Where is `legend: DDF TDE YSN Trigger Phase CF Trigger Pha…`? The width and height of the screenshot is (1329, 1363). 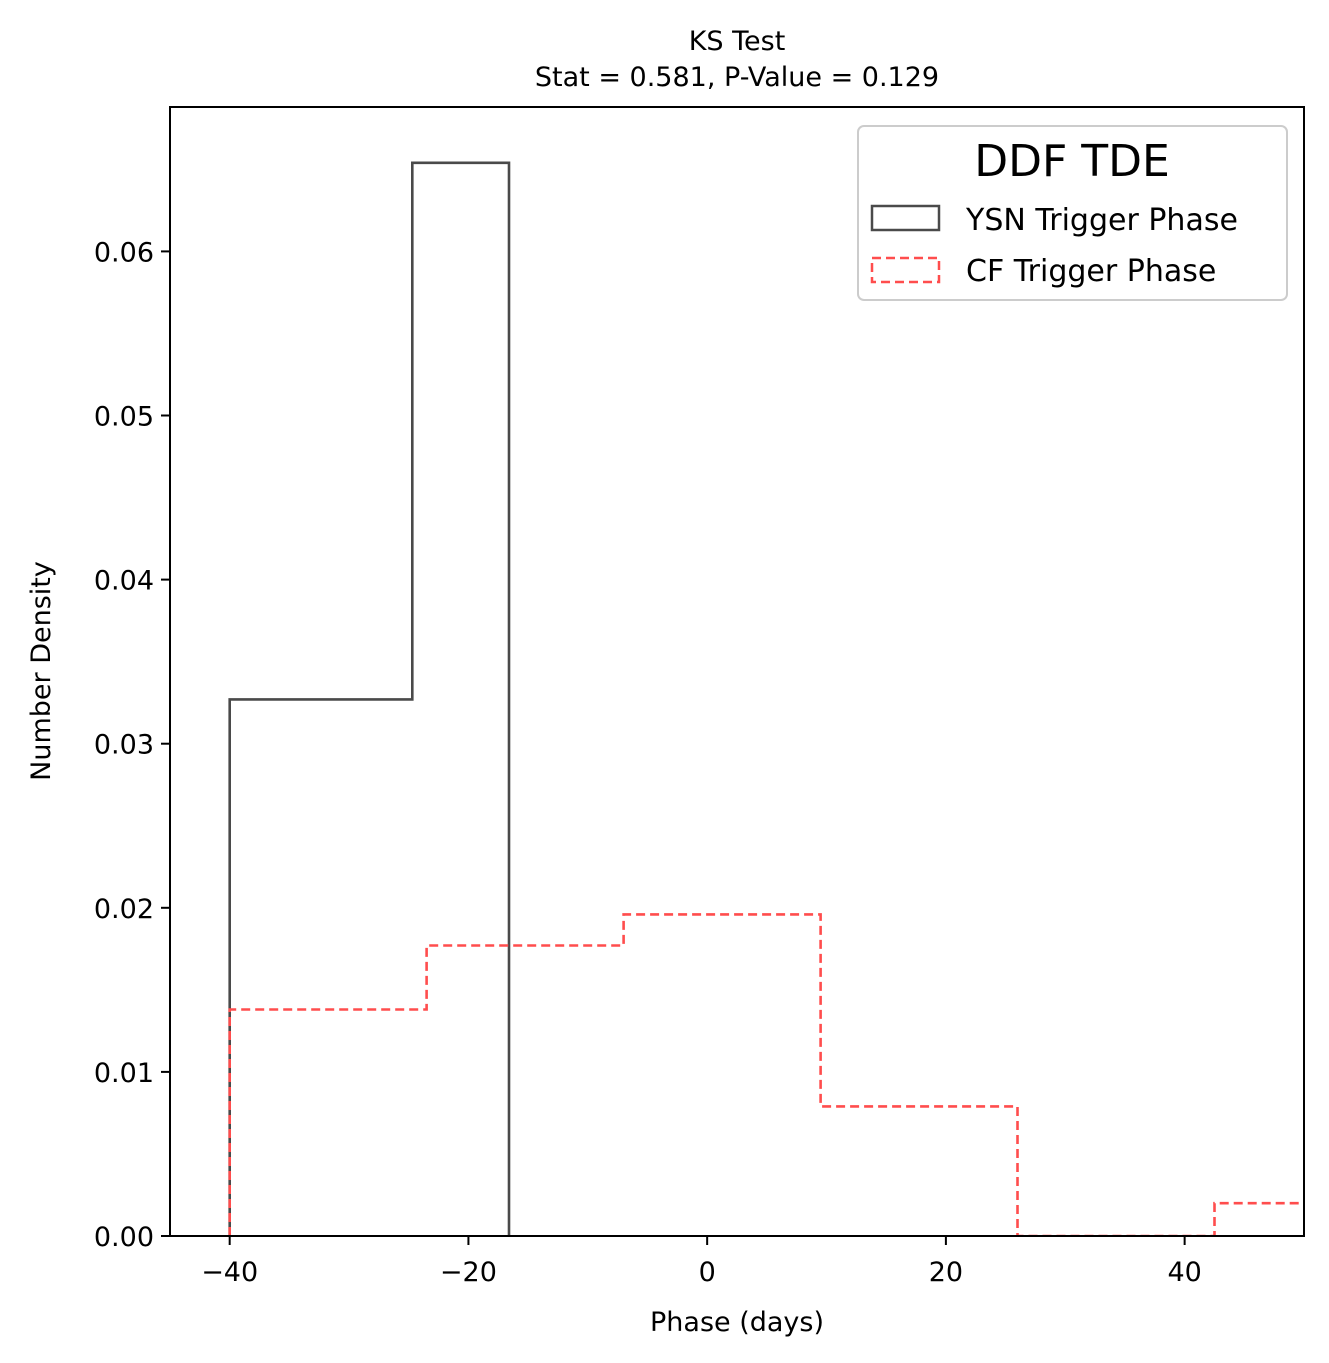
legend: DDF TDE YSN Trigger Phase CF Trigger Pha… is located at coordinates (1072, 213).